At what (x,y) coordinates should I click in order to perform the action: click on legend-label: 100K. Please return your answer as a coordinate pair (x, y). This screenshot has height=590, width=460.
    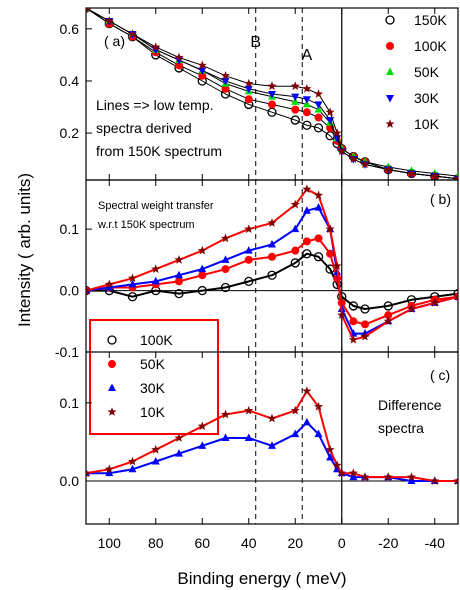
    Looking at the image, I should click on (430, 46).